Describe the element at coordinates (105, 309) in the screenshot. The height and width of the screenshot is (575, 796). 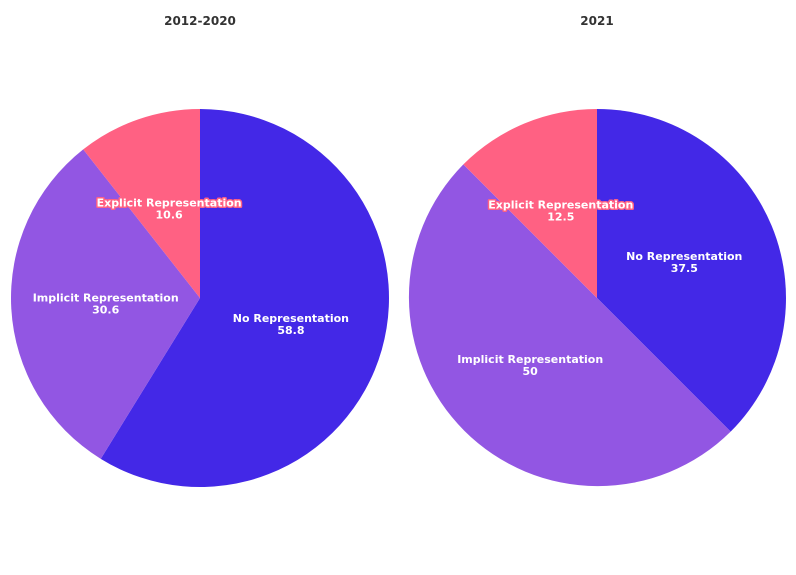
I see `pie-label-value: 30.6` at that location.